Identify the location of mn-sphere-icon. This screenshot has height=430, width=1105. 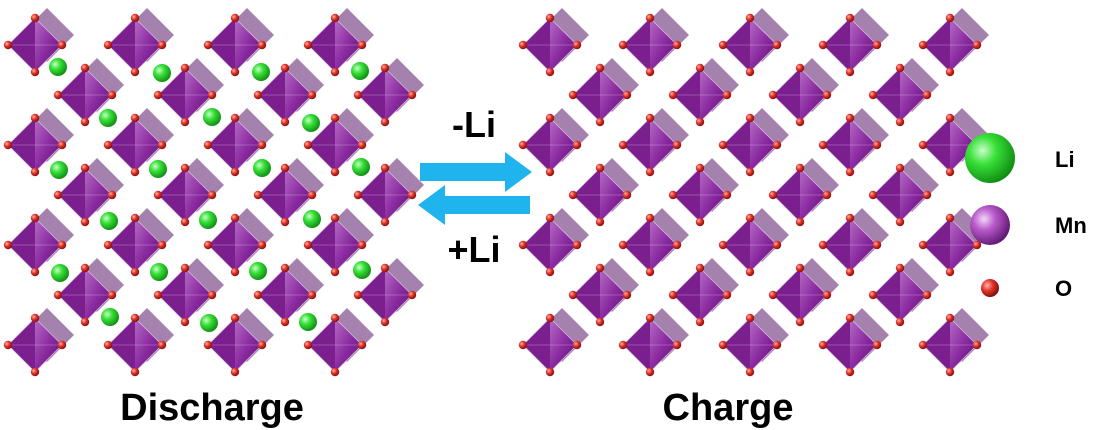
(990, 225).